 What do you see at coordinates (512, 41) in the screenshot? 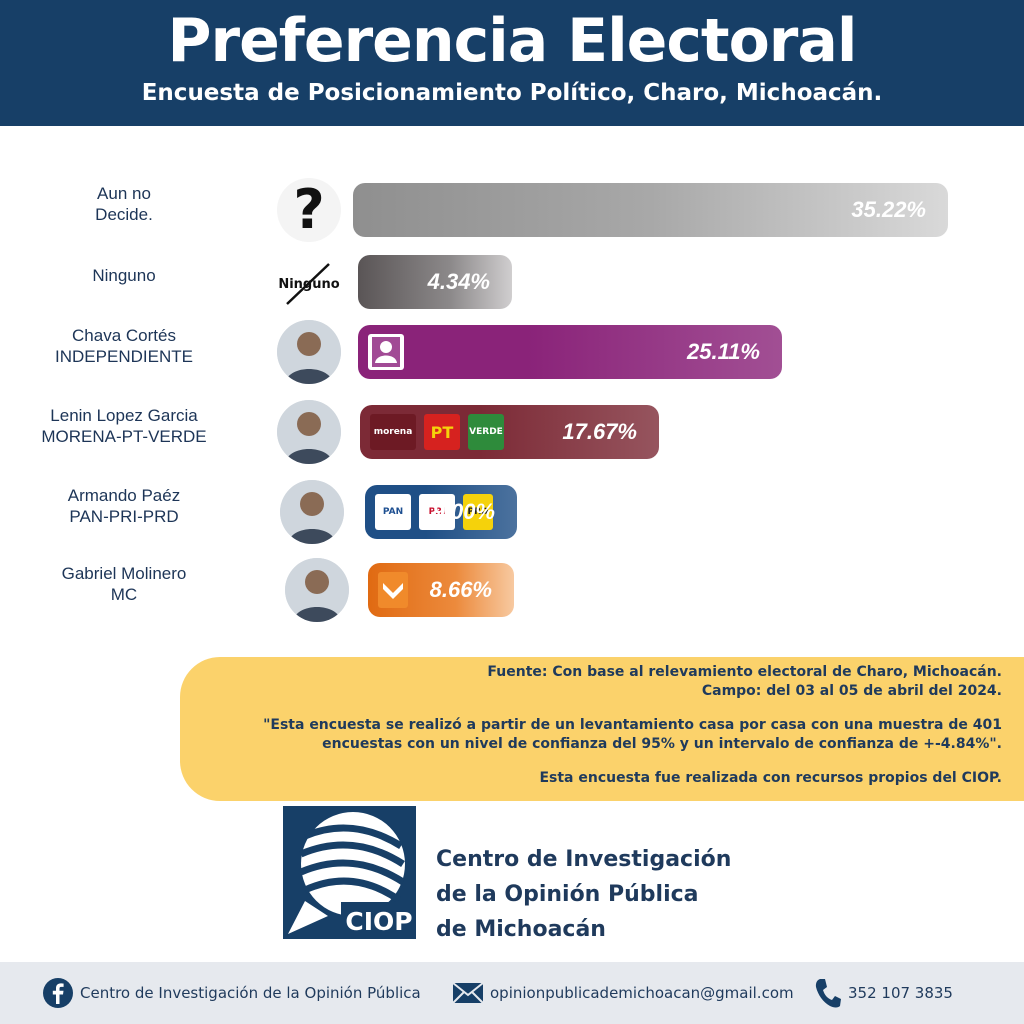
I see `page-title: Preferencia Electoral` at bounding box center [512, 41].